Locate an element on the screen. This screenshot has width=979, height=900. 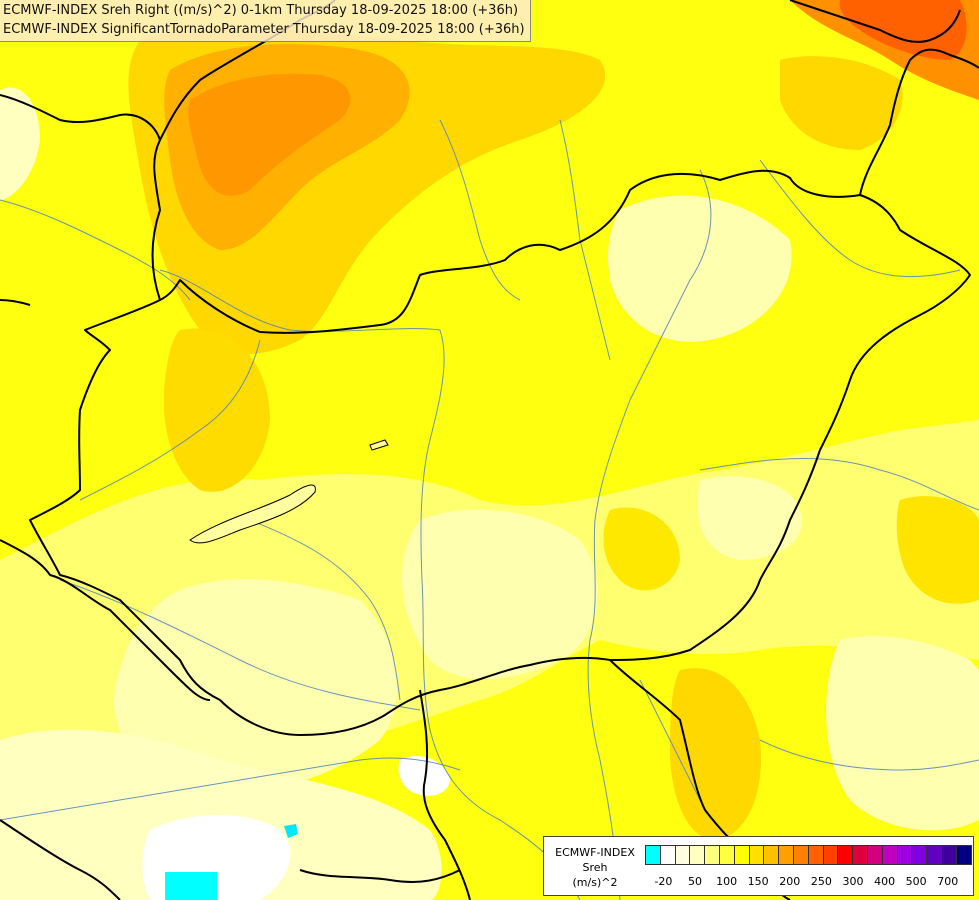
field-gold-far-east is located at coordinates (937, 550).